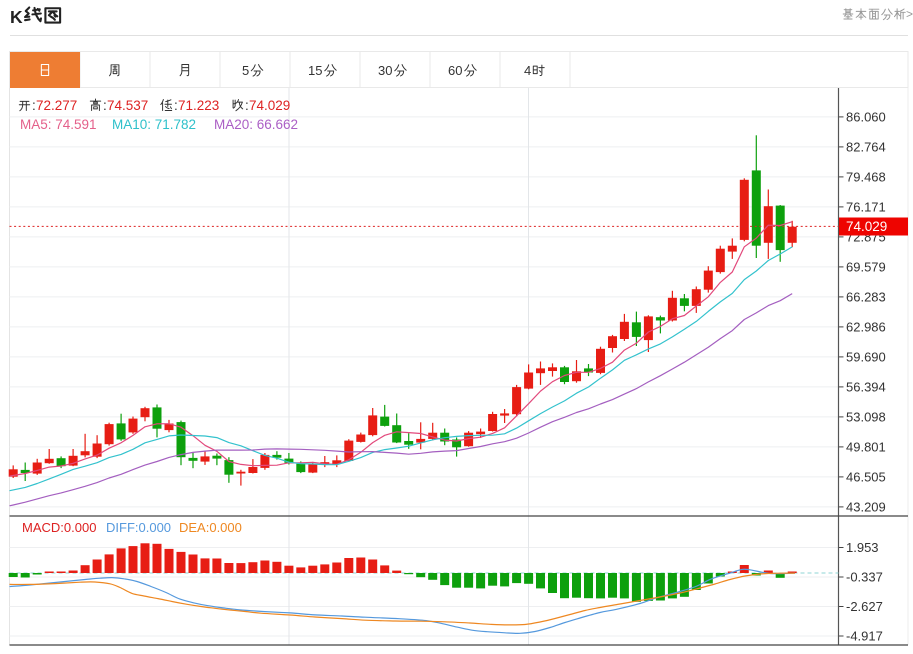 The image size is (913, 654). I want to click on svg-text: 43.209, so click(866, 506).